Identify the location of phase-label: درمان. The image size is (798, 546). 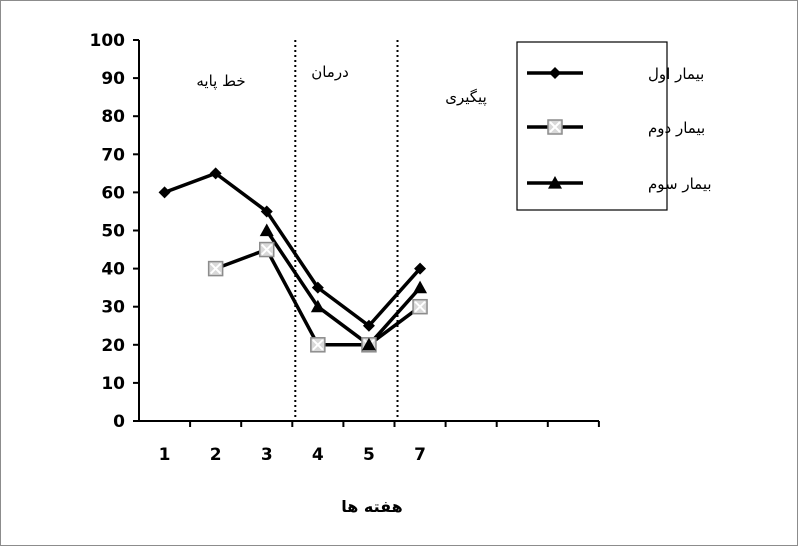
(330, 72).